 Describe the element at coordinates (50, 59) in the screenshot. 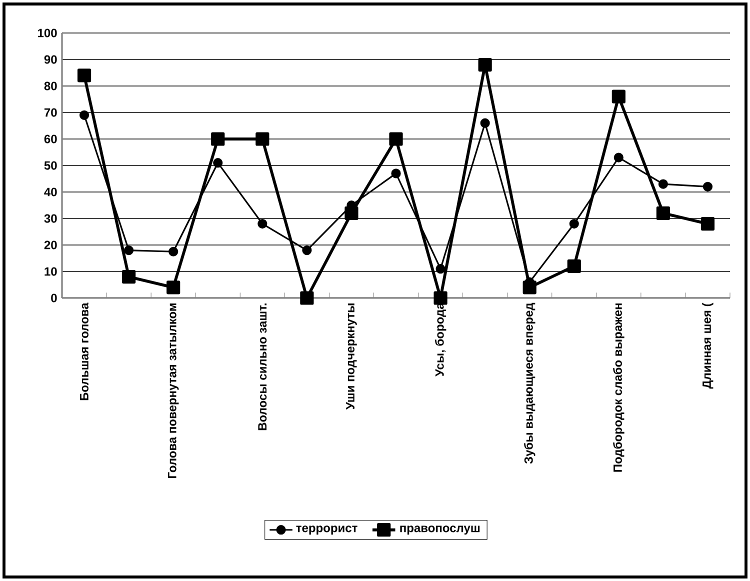

I see `y-tick-label: 90` at that location.